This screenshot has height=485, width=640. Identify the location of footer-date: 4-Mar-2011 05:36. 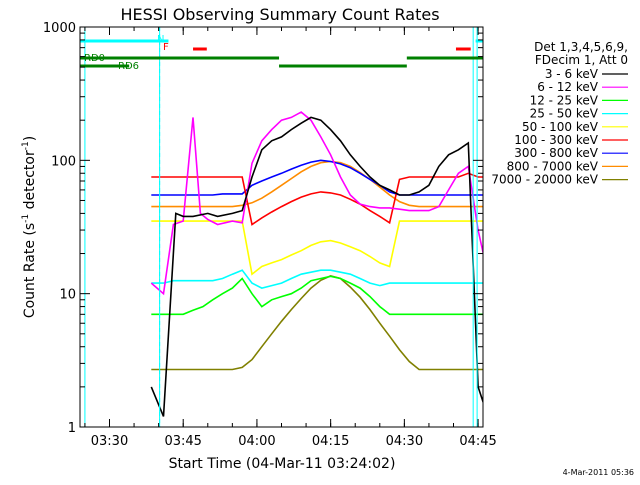
(598, 472).